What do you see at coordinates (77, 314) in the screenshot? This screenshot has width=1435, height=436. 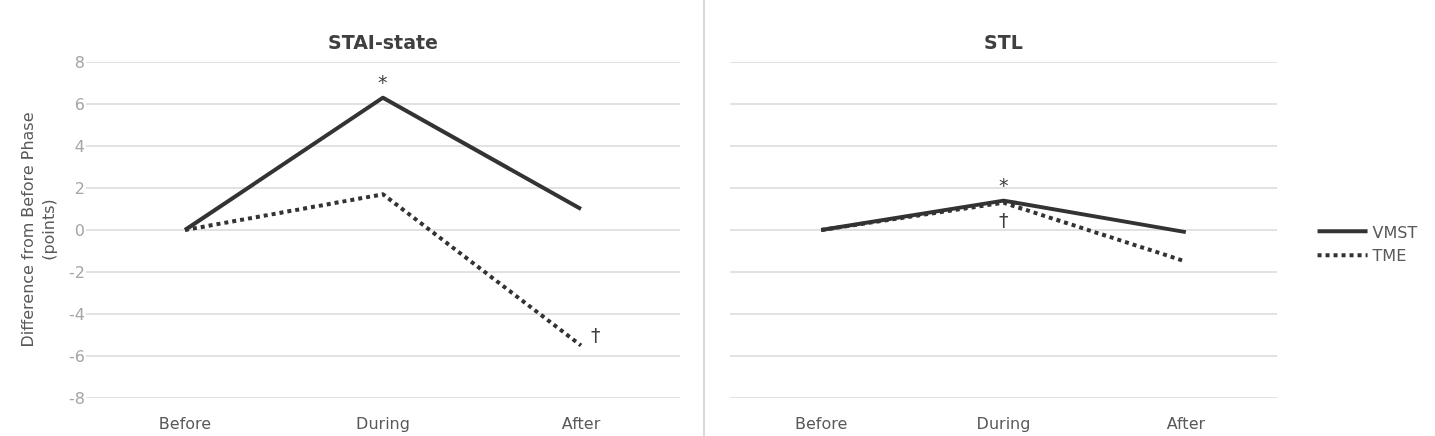 I see `y-tick-label: -4` at bounding box center [77, 314].